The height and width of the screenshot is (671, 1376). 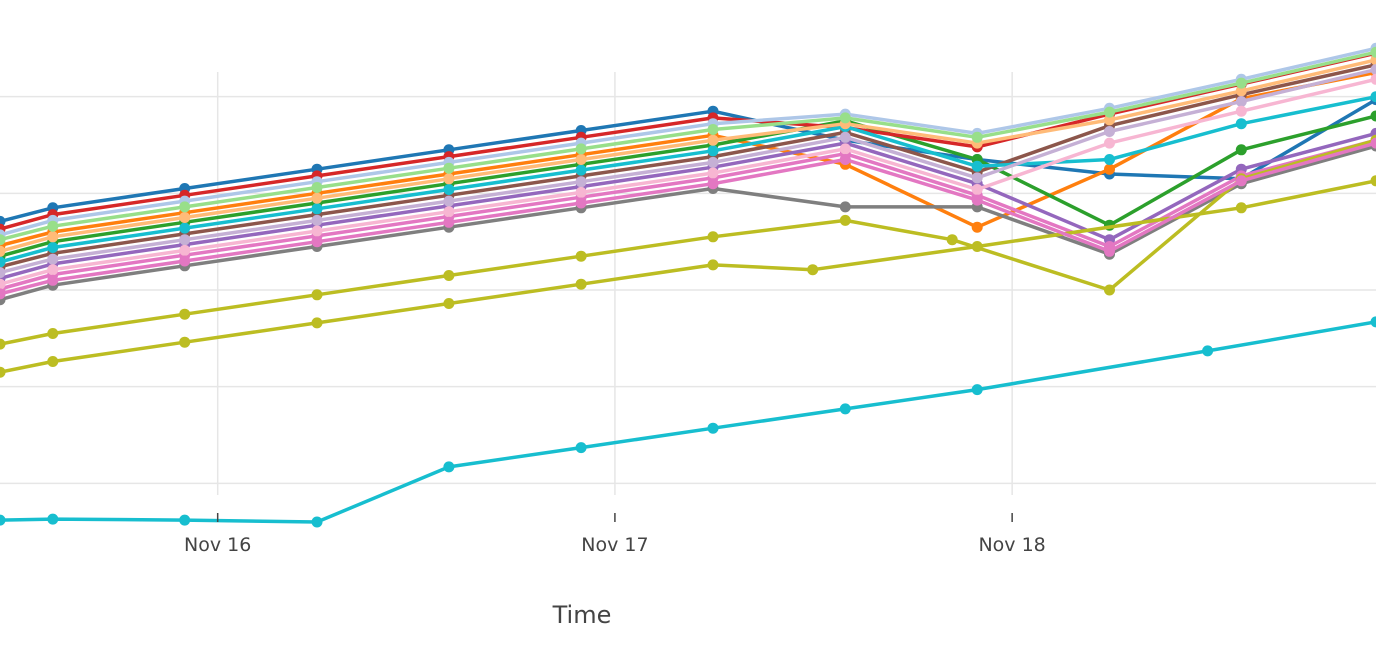 What do you see at coordinates (582, 615) in the screenshot?
I see `x-axis-title: Time` at bounding box center [582, 615].